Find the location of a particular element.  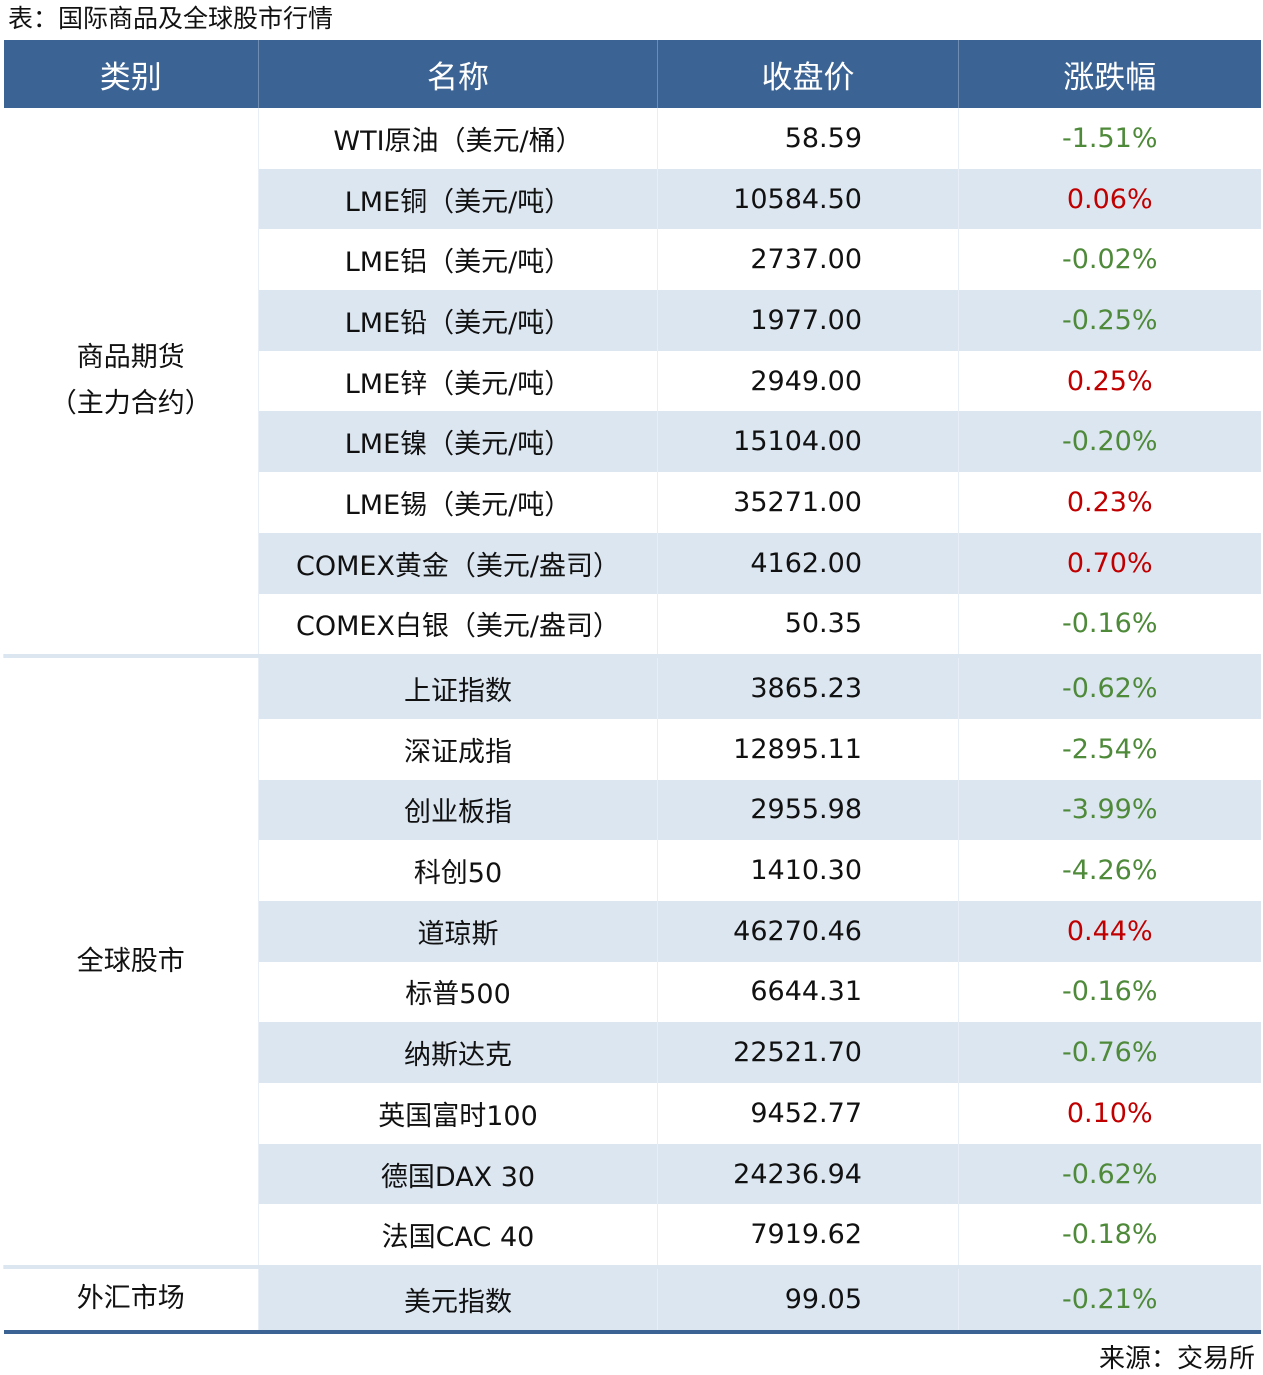

name-cell: 标普500 is located at coordinates (458, 992).